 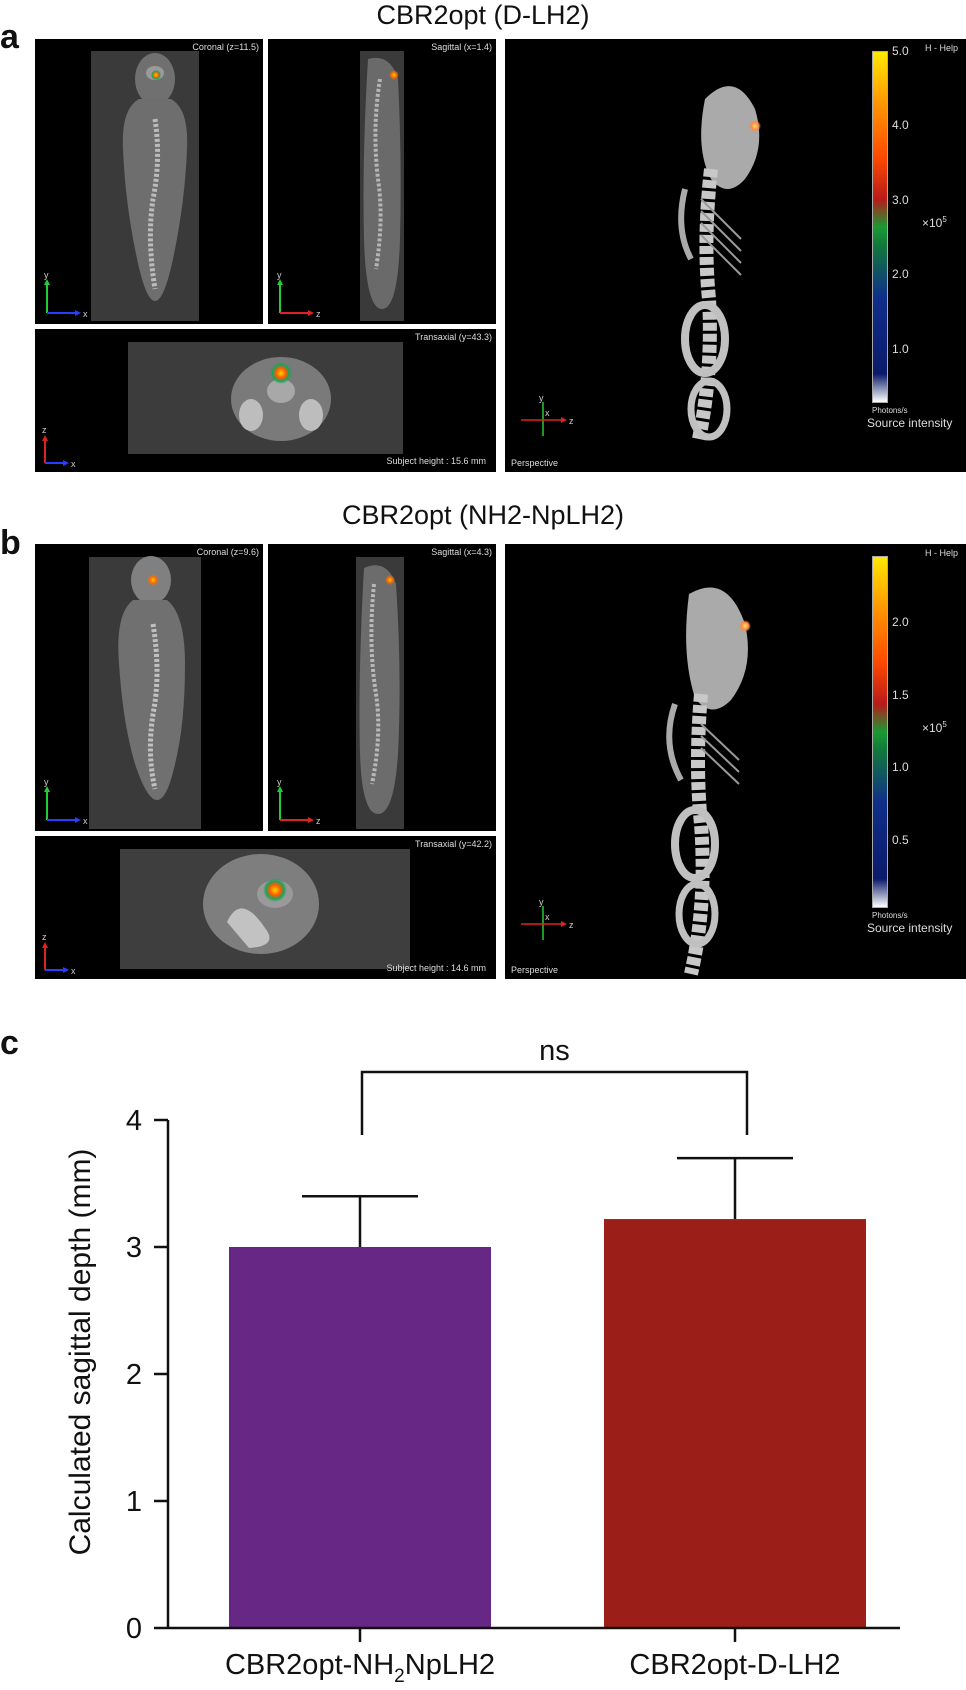 I want to click on panel-letter-b: b, so click(x=10, y=543).